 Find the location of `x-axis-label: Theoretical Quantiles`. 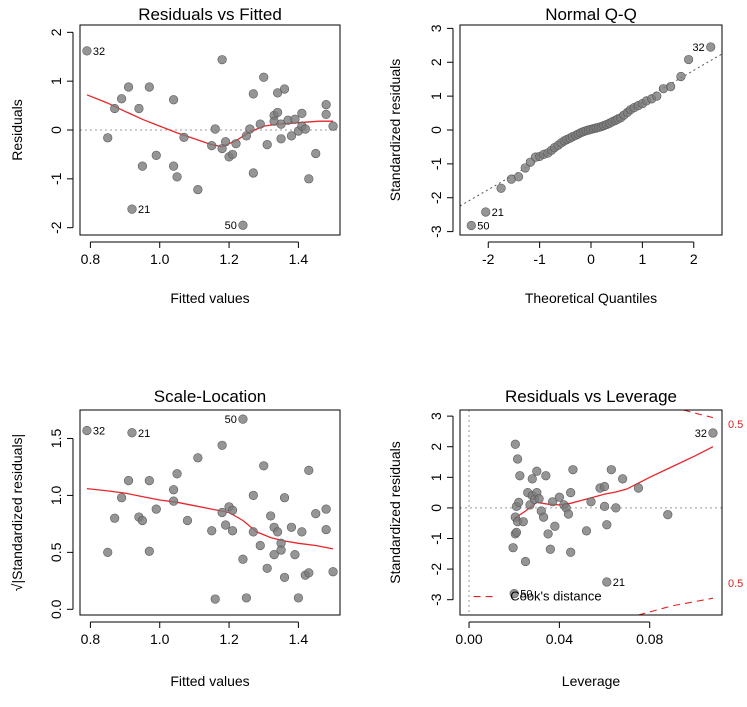

x-axis-label: Theoretical Quantiles is located at coordinates (591, 298).